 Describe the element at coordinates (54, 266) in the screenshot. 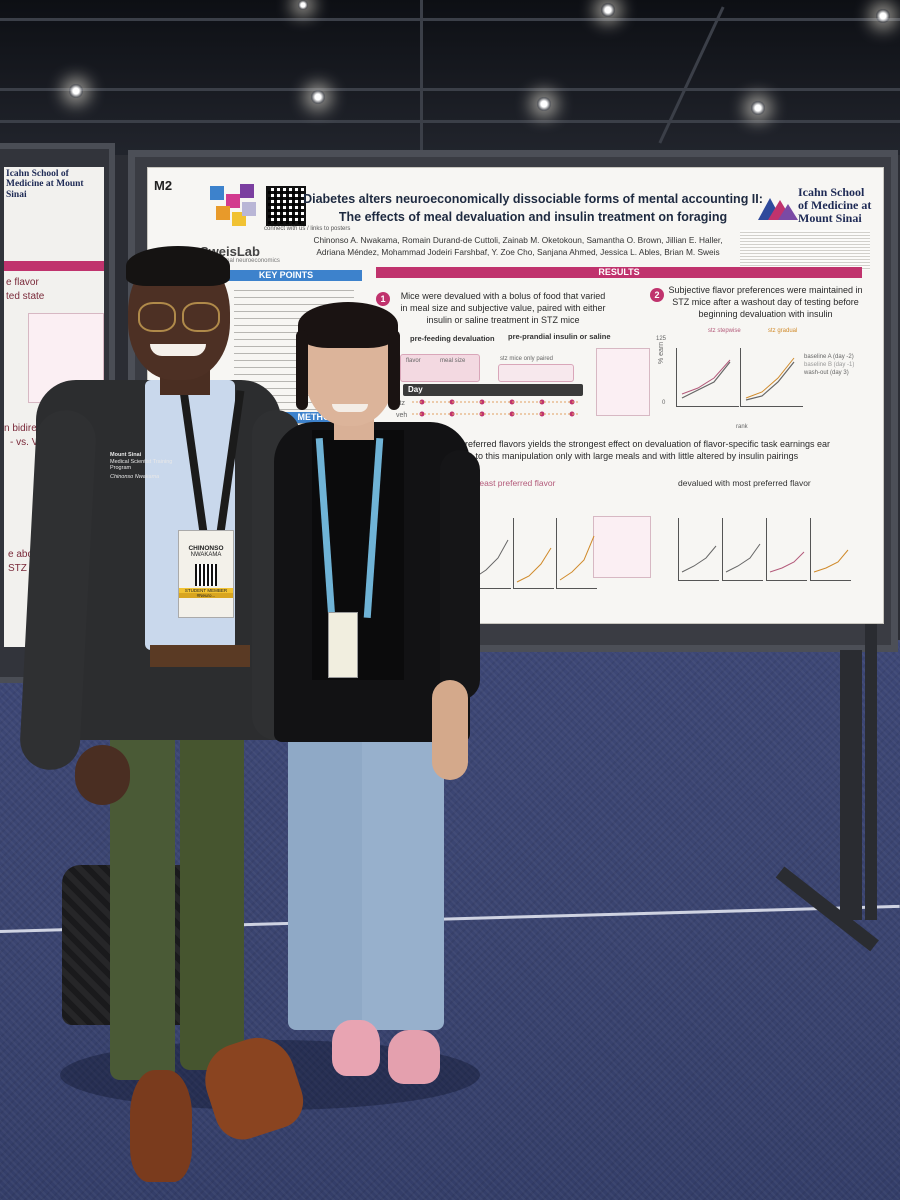

I see `left-poster-bar` at that location.